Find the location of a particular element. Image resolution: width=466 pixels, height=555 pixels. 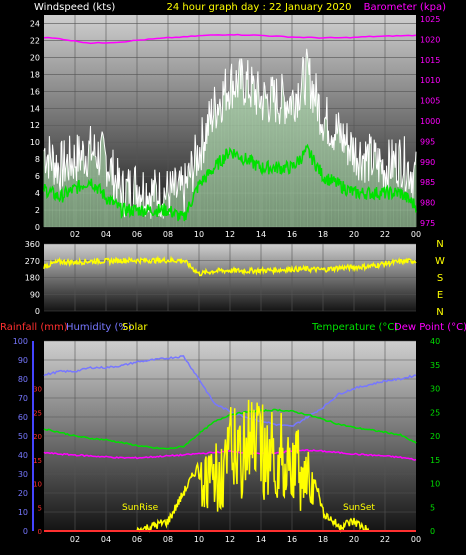

barometer-axis-title: Barometer (kpa) is located at coordinates (405, 7).